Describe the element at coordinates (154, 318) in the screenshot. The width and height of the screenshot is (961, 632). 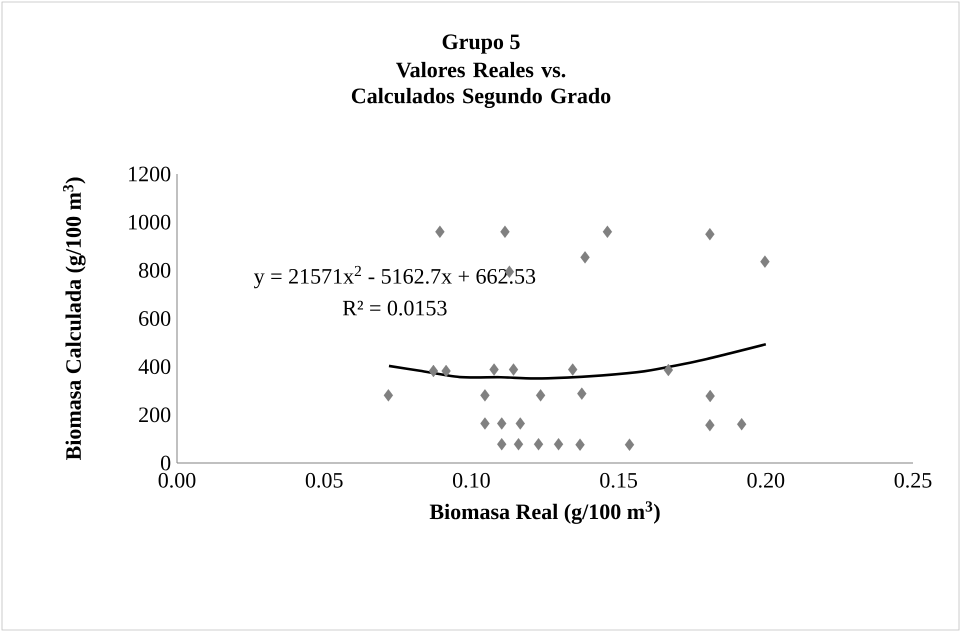
I see `y-tick-label: 600` at that location.